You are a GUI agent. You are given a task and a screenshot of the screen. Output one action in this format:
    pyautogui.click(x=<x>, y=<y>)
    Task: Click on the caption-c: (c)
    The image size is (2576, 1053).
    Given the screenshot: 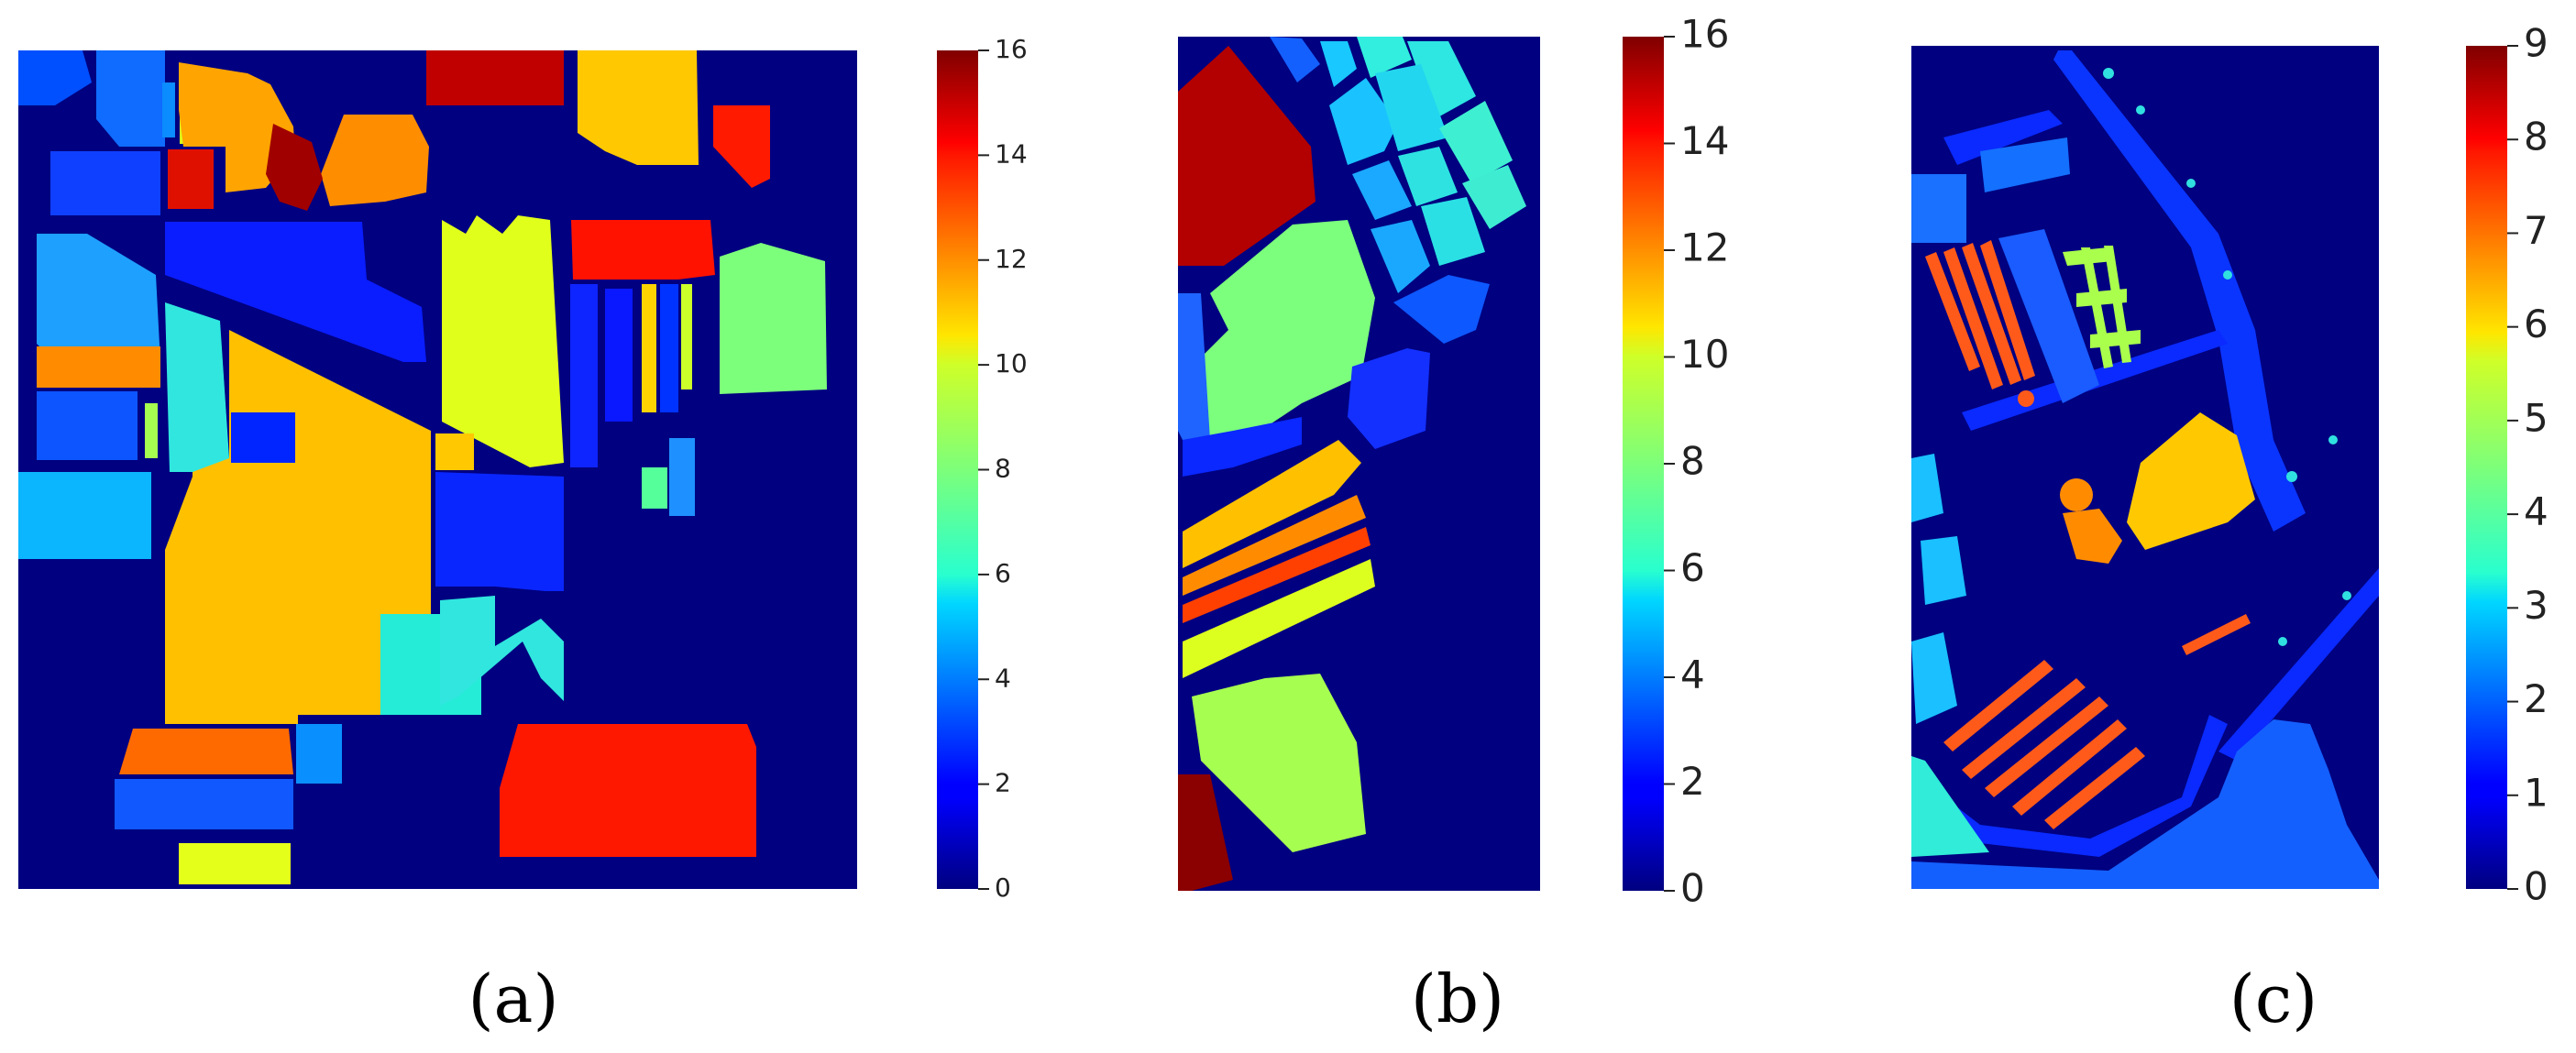 What is the action you would take?
    pyautogui.click(x=2273, y=998)
    